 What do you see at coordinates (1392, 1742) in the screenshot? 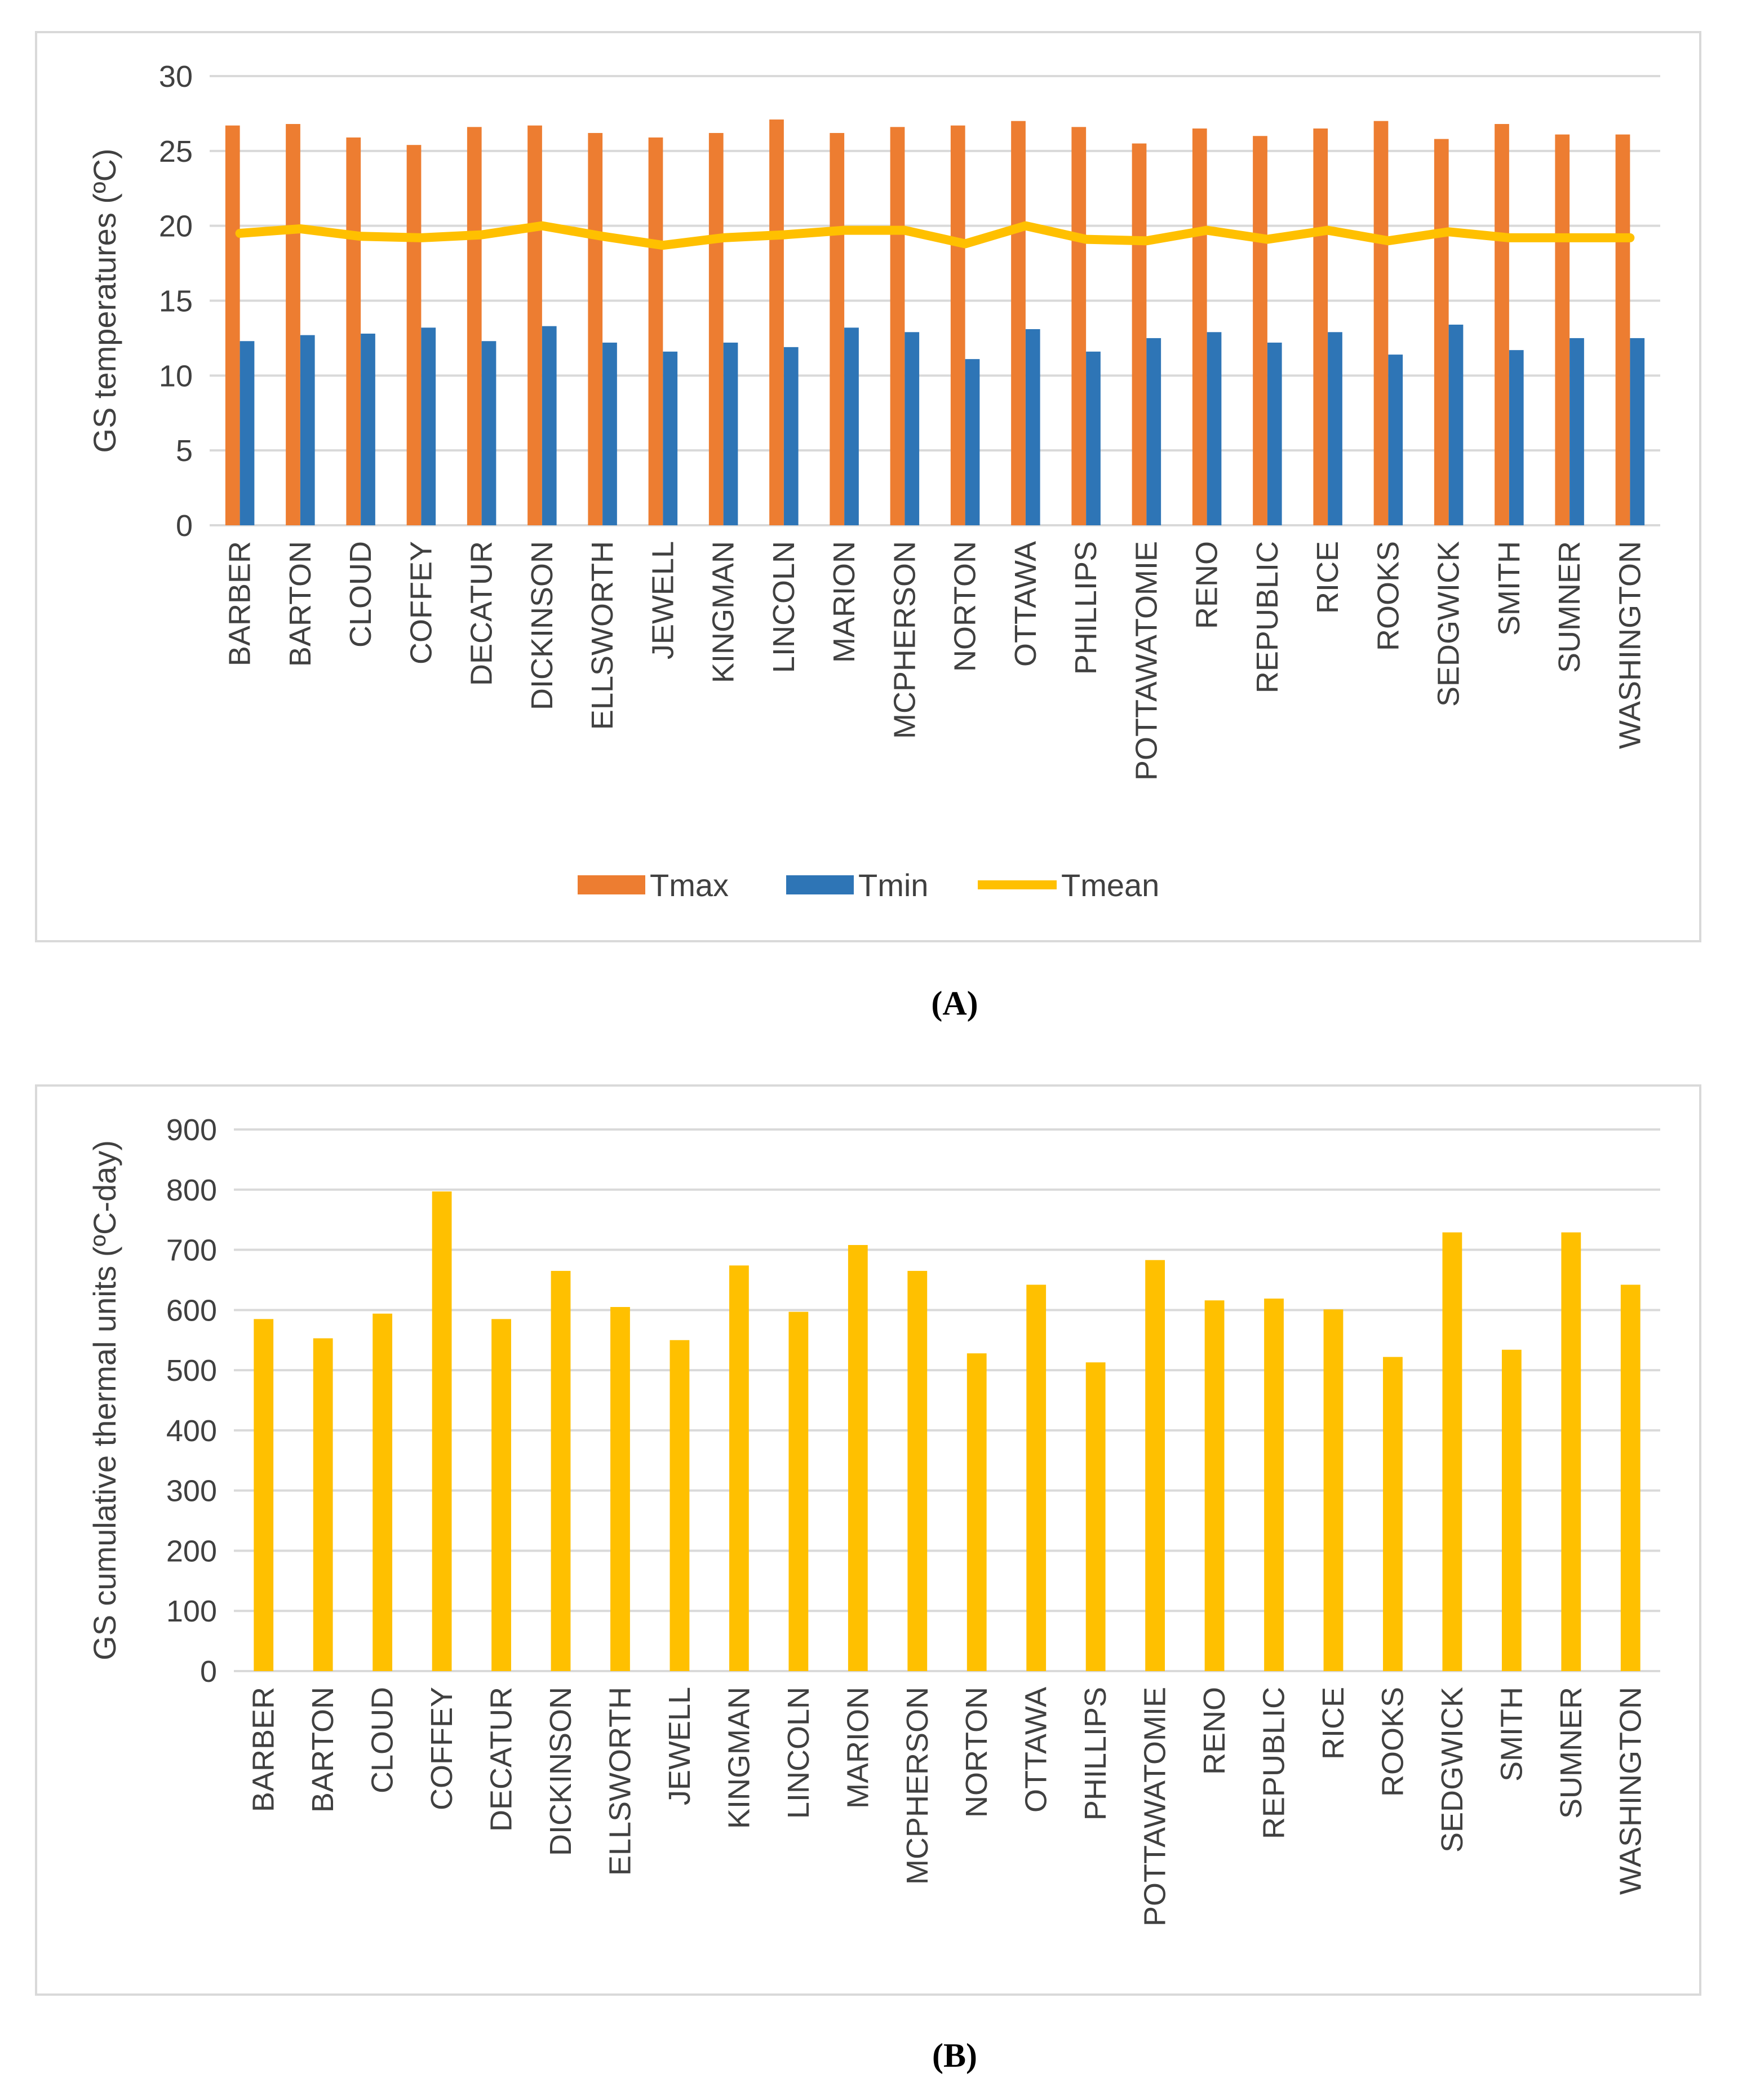
I see `x-tick-label: ROOKS` at bounding box center [1392, 1742].